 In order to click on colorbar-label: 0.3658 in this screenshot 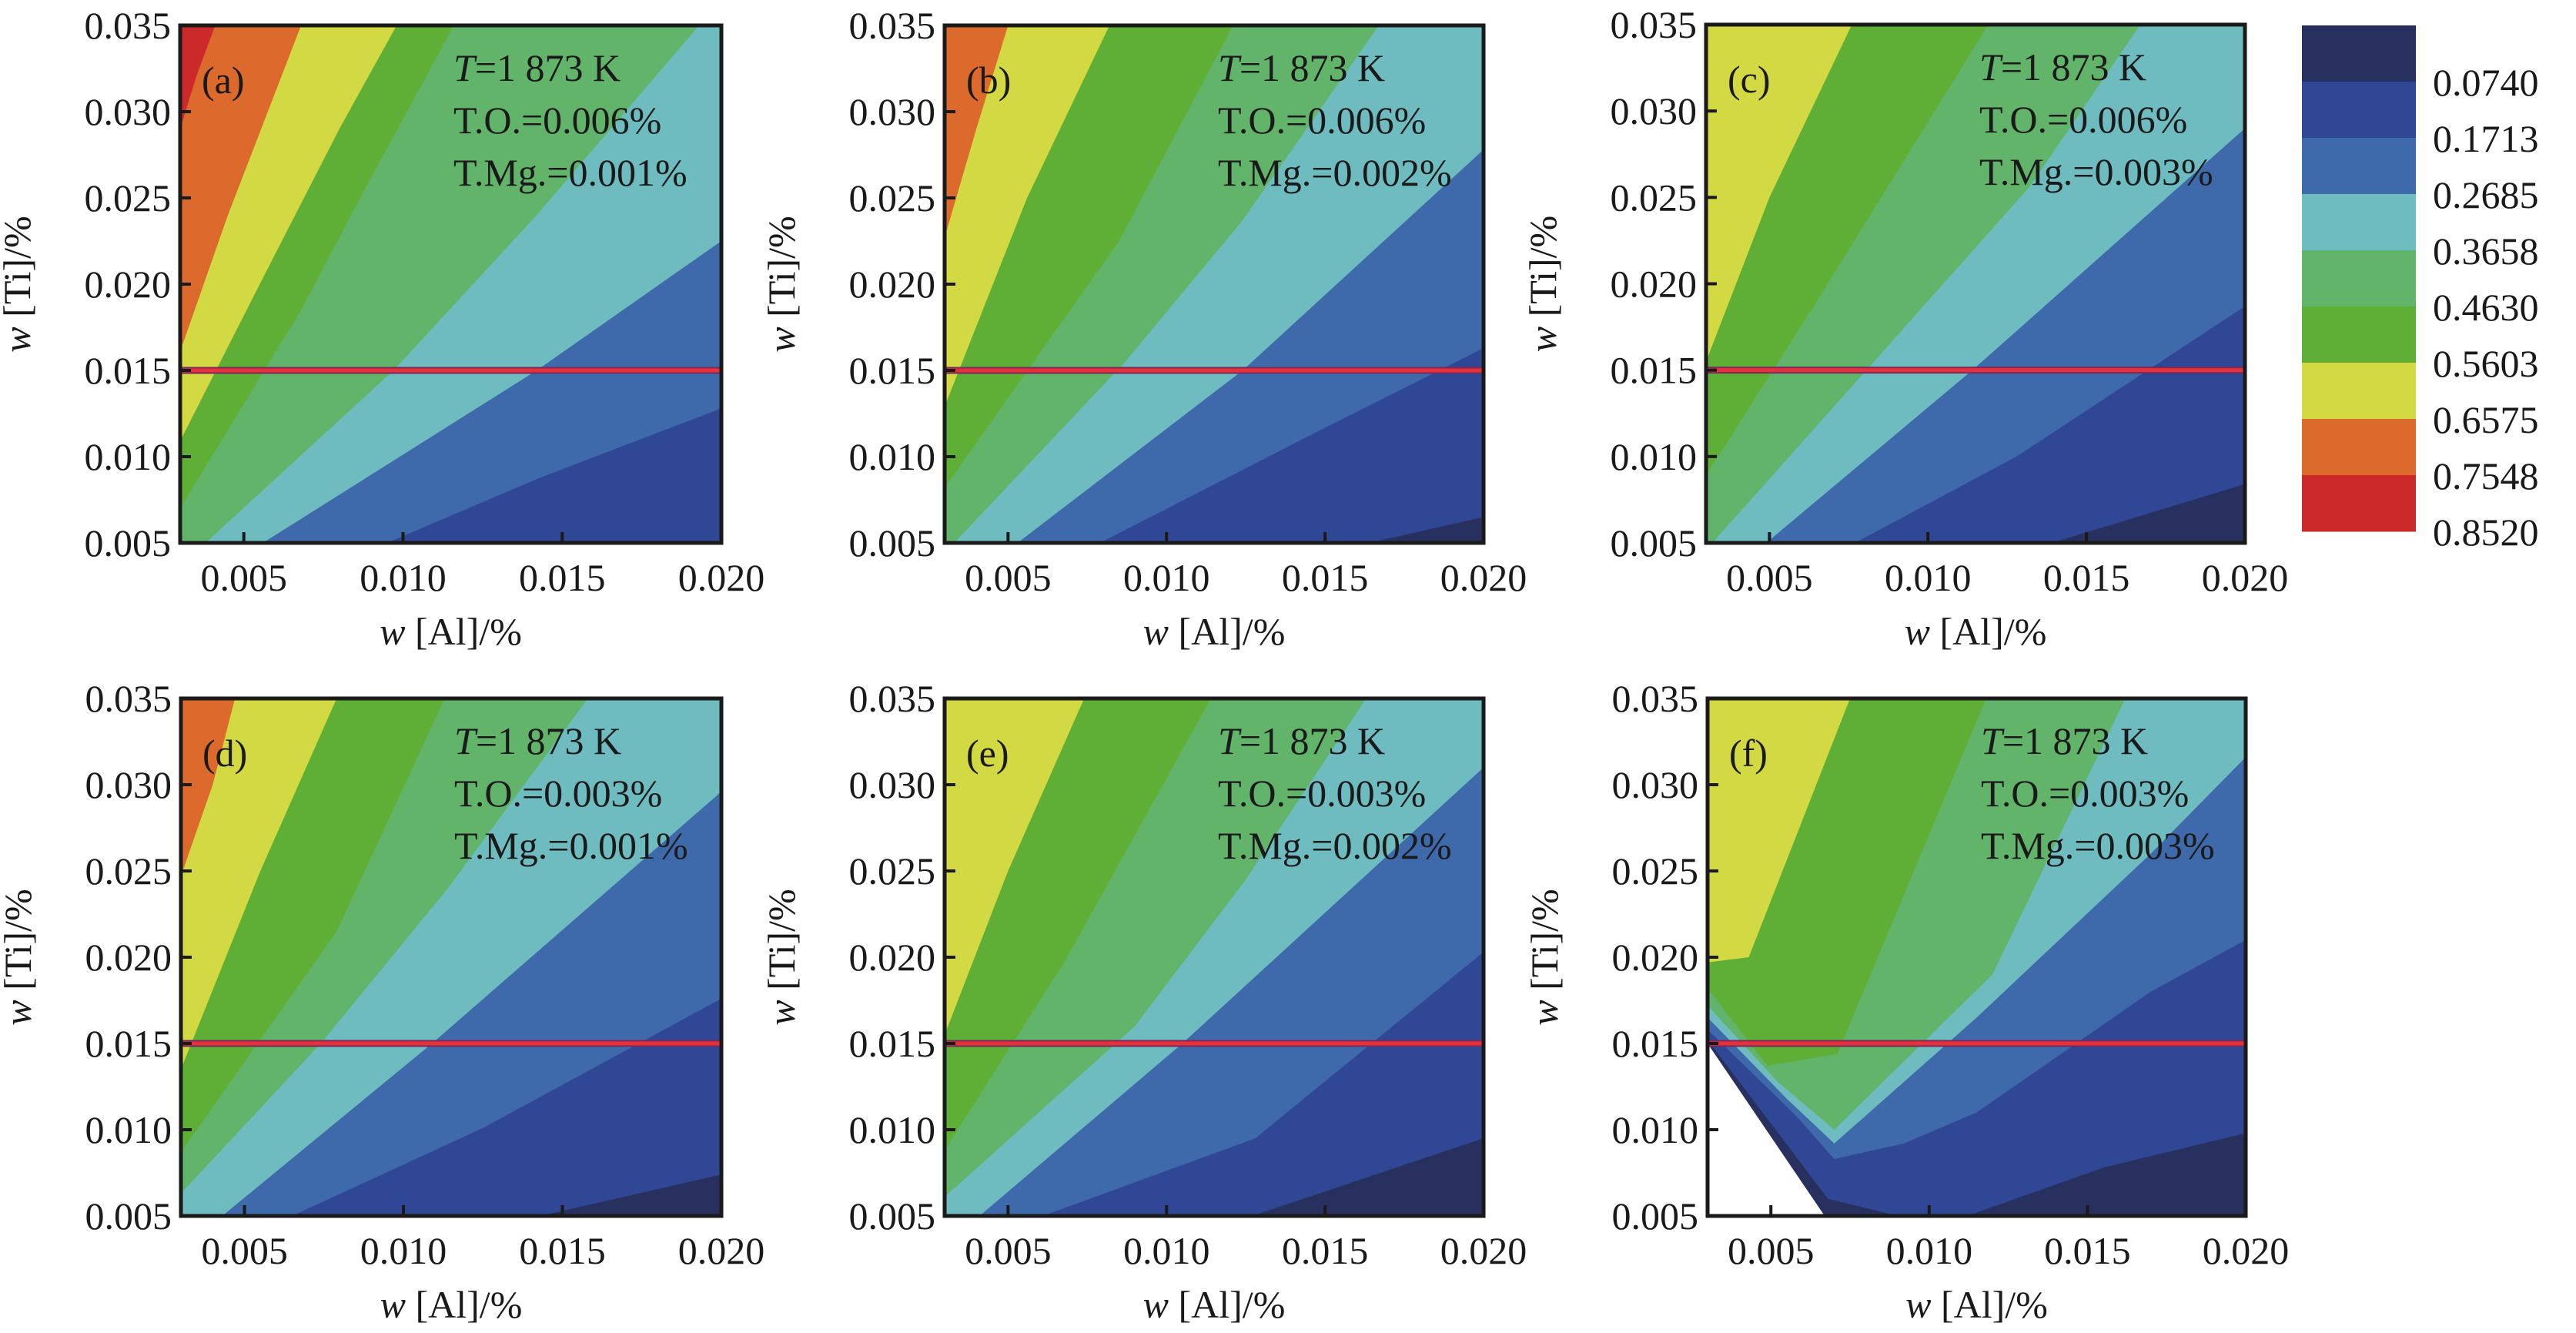, I will do `click(2486, 251)`.